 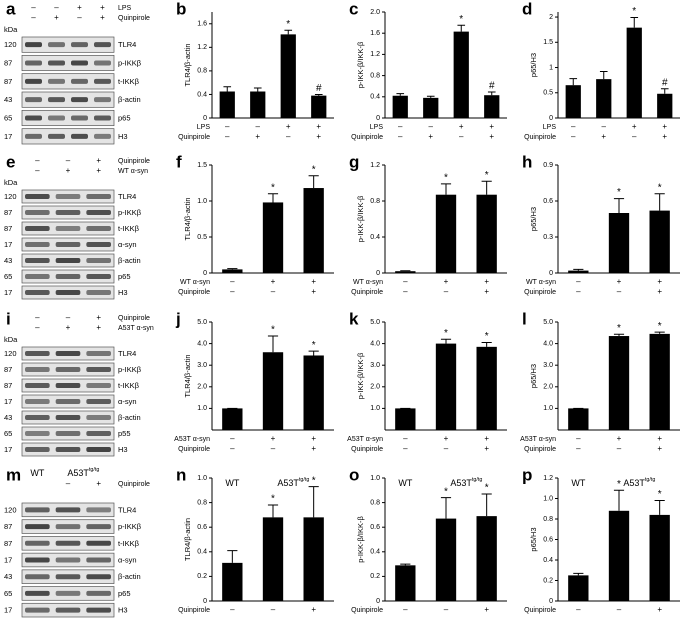 I want to click on group-text: WT, so click(x=37, y=473).